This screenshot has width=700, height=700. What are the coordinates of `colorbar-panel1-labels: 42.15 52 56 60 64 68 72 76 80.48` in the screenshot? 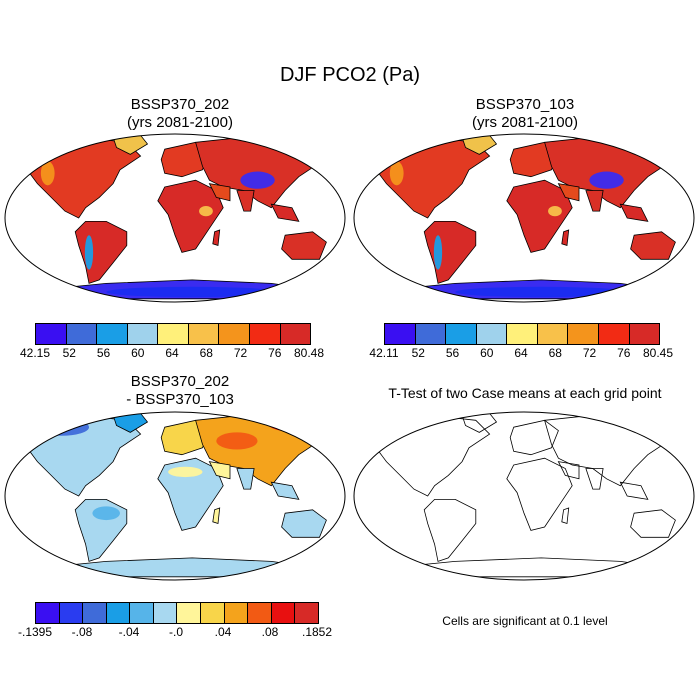 It's located at (172, 354).